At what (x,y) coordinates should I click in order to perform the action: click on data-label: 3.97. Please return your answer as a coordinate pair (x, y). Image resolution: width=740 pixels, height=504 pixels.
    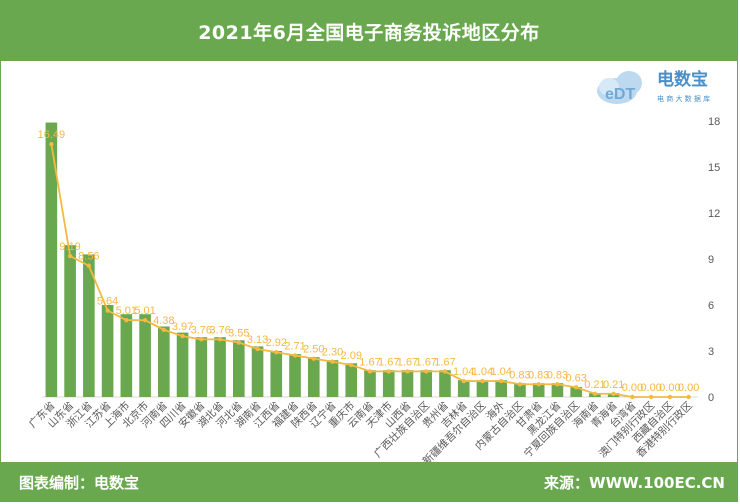
    Looking at the image, I should click on (182, 327).